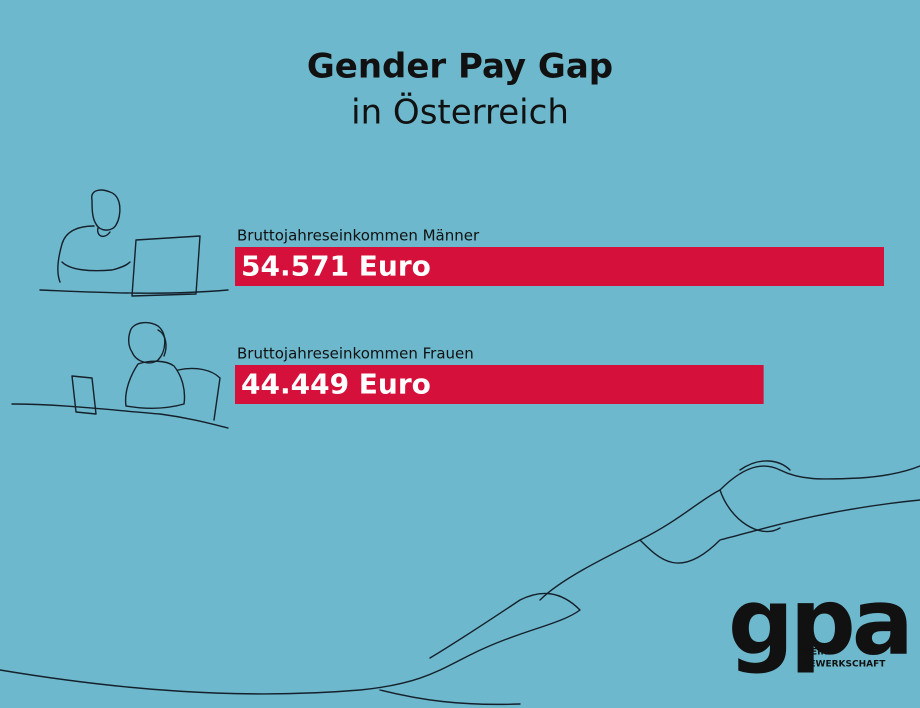 The width and height of the screenshot is (920, 708). I want to click on category-label: Bruttojahreseinkommen Frauen, so click(355, 354).